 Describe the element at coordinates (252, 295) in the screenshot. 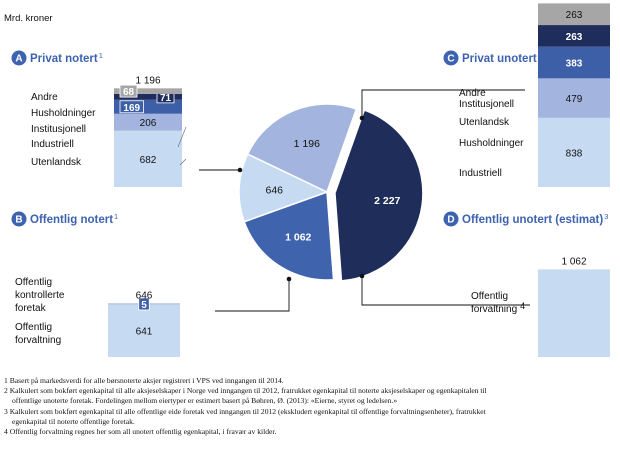

I see `connector-b` at that location.